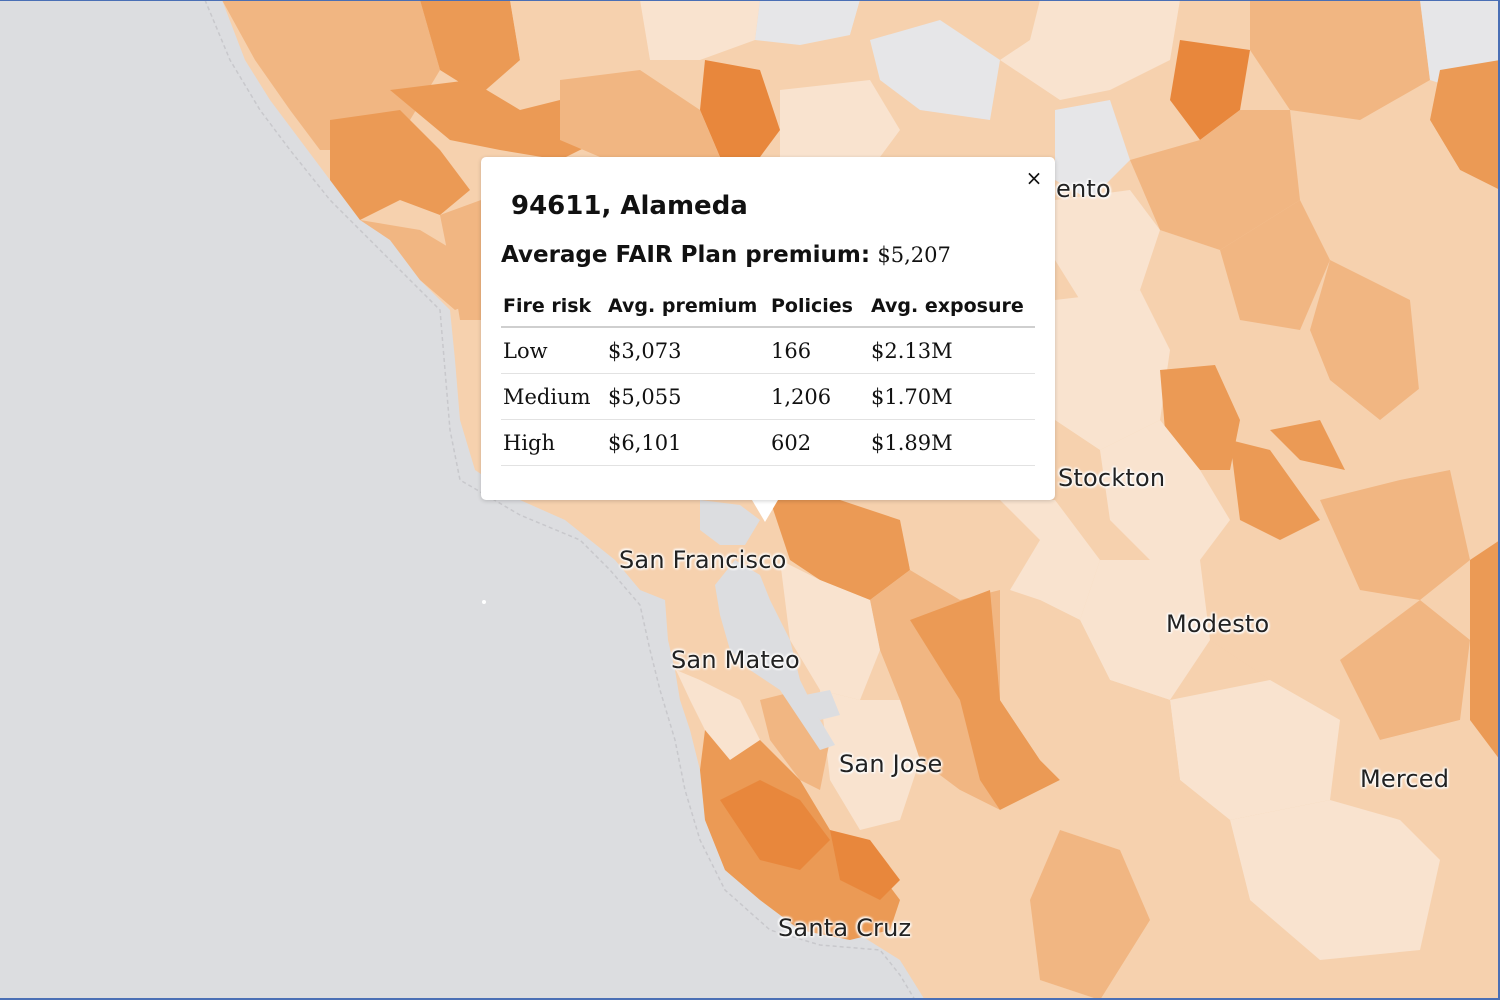  Describe the element at coordinates (687, 350) in the screenshot. I see `table-cell: $3,073` at that location.